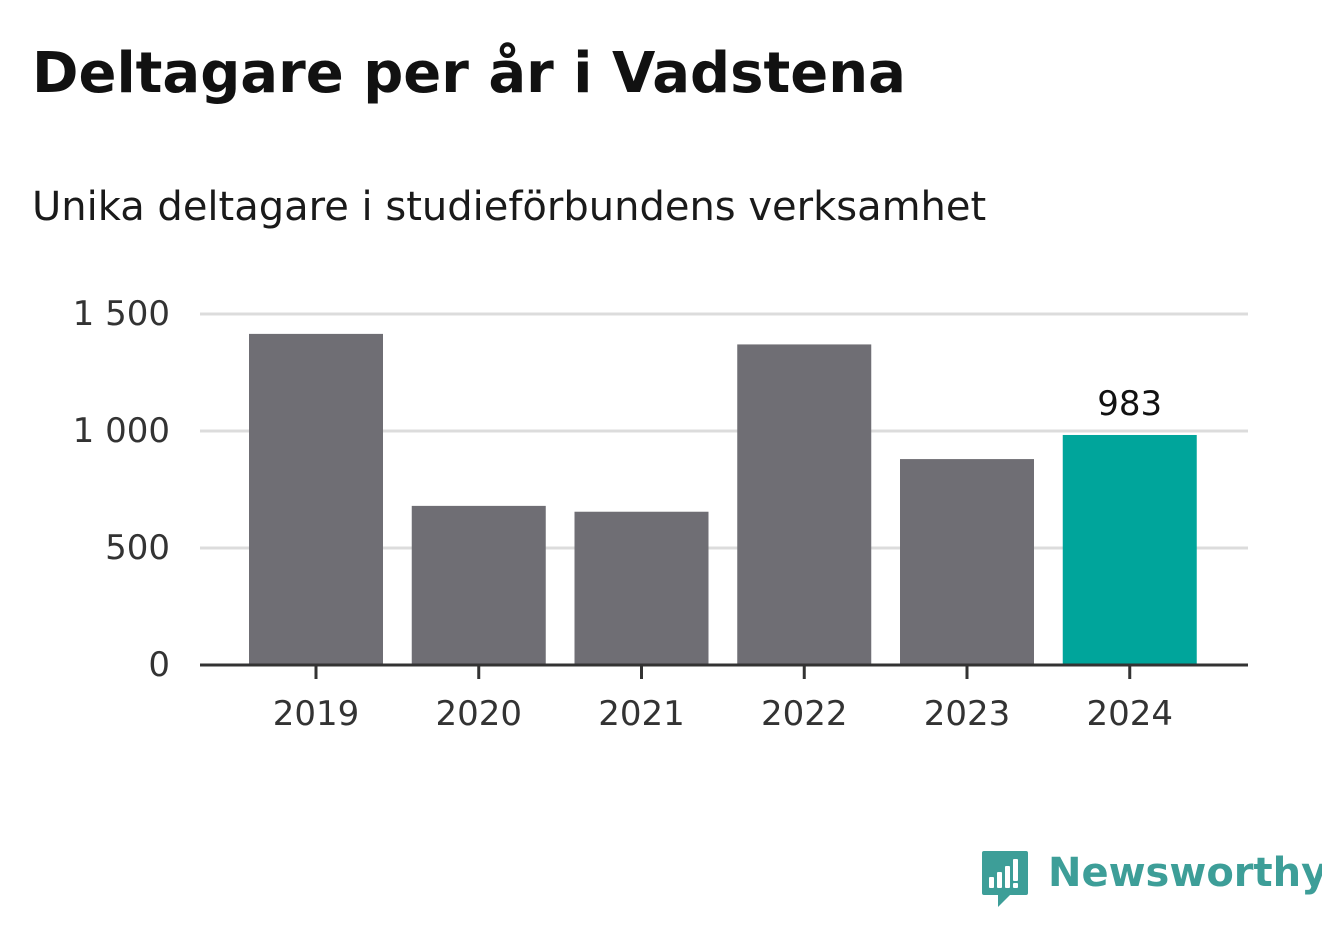 This screenshot has height=939, width=1322. Describe the element at coordinates (159, 665) in the screenshot. I see `y-tick-label: 0` at that location.